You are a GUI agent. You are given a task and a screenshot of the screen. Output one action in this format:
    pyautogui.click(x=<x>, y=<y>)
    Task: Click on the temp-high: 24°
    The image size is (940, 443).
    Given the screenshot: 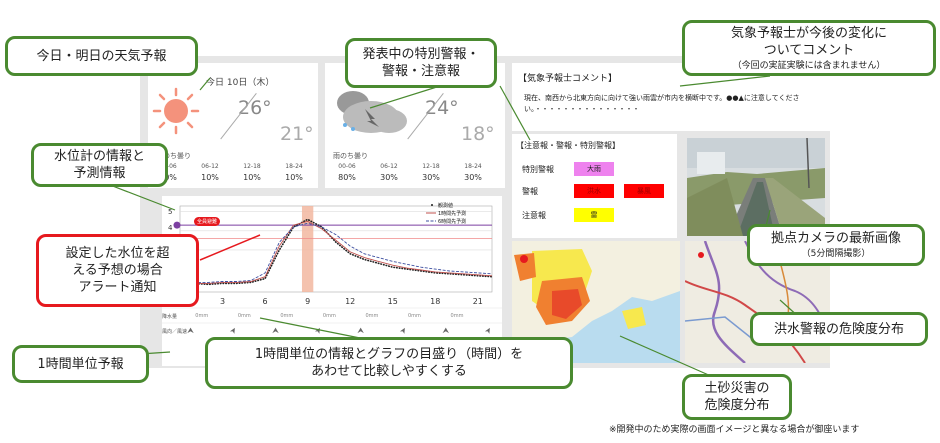 What is the action you would take?
    pyautogui.click(x=442, y=108)
    